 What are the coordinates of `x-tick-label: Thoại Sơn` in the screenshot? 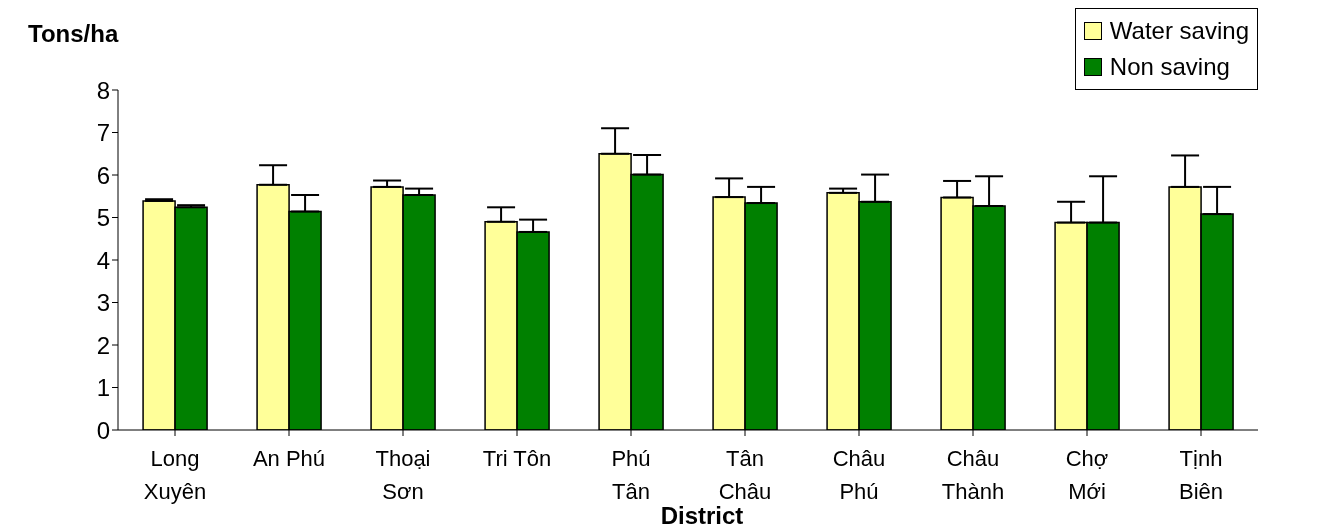 It's located at (403, 475).